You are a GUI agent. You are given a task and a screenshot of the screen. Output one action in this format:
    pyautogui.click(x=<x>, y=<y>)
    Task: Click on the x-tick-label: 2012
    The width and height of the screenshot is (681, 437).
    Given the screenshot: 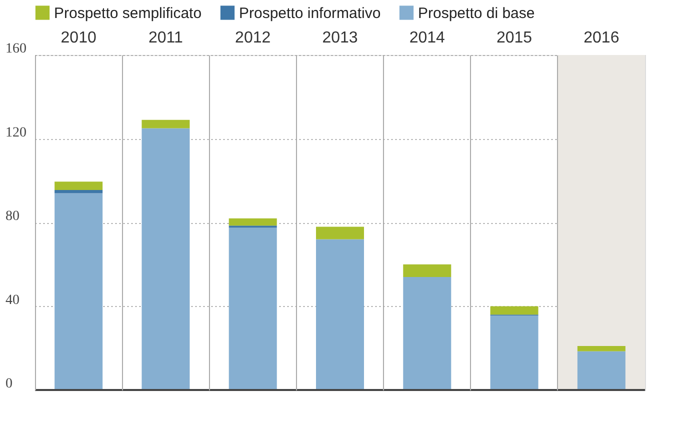 What is the action you would take?
    pyautogui.click(x=253, y=38)
    